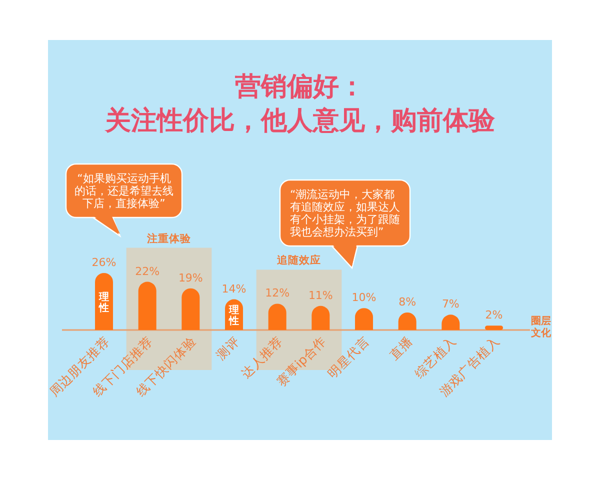  I want to click on title: 营销偏好：, so click(300, 87).